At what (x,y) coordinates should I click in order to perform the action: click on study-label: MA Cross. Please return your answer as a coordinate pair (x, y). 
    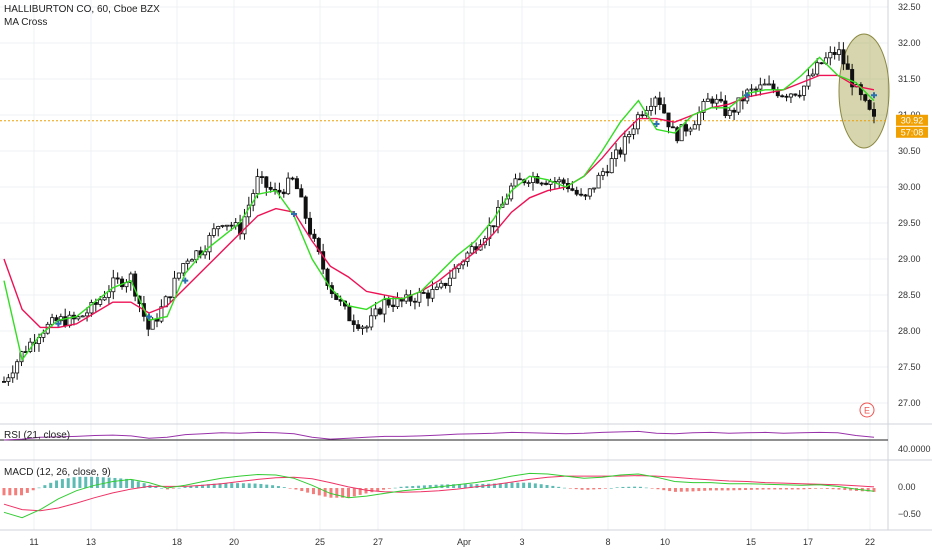
    Looking at the image, I should click on (26, 22).